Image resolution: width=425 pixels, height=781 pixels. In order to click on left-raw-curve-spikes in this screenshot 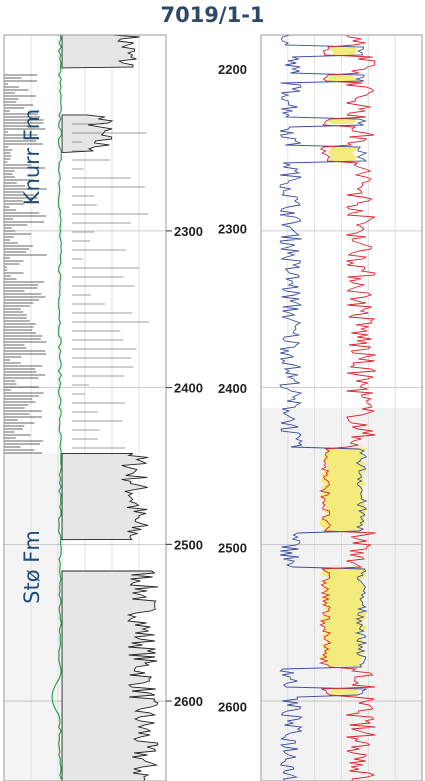, I will do `click(25, 264)`.